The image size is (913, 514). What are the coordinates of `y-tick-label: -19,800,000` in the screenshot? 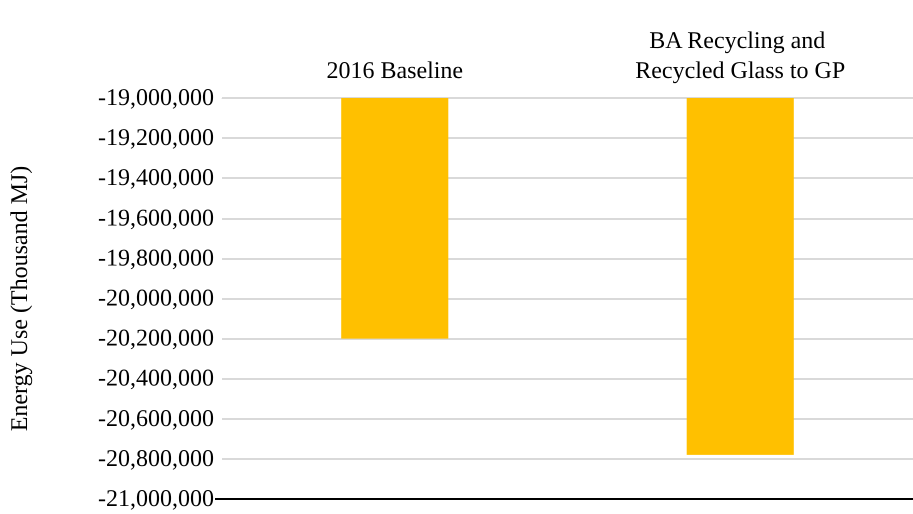 It's located at (156, 258).